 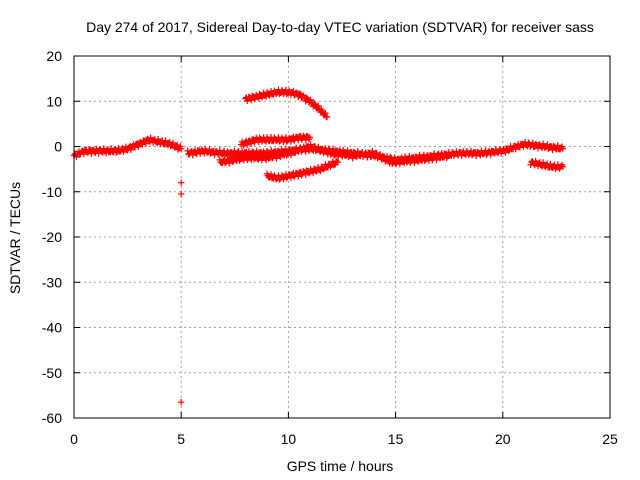 I want to click on x-tick-label: 0, so click(x=74, y=439).